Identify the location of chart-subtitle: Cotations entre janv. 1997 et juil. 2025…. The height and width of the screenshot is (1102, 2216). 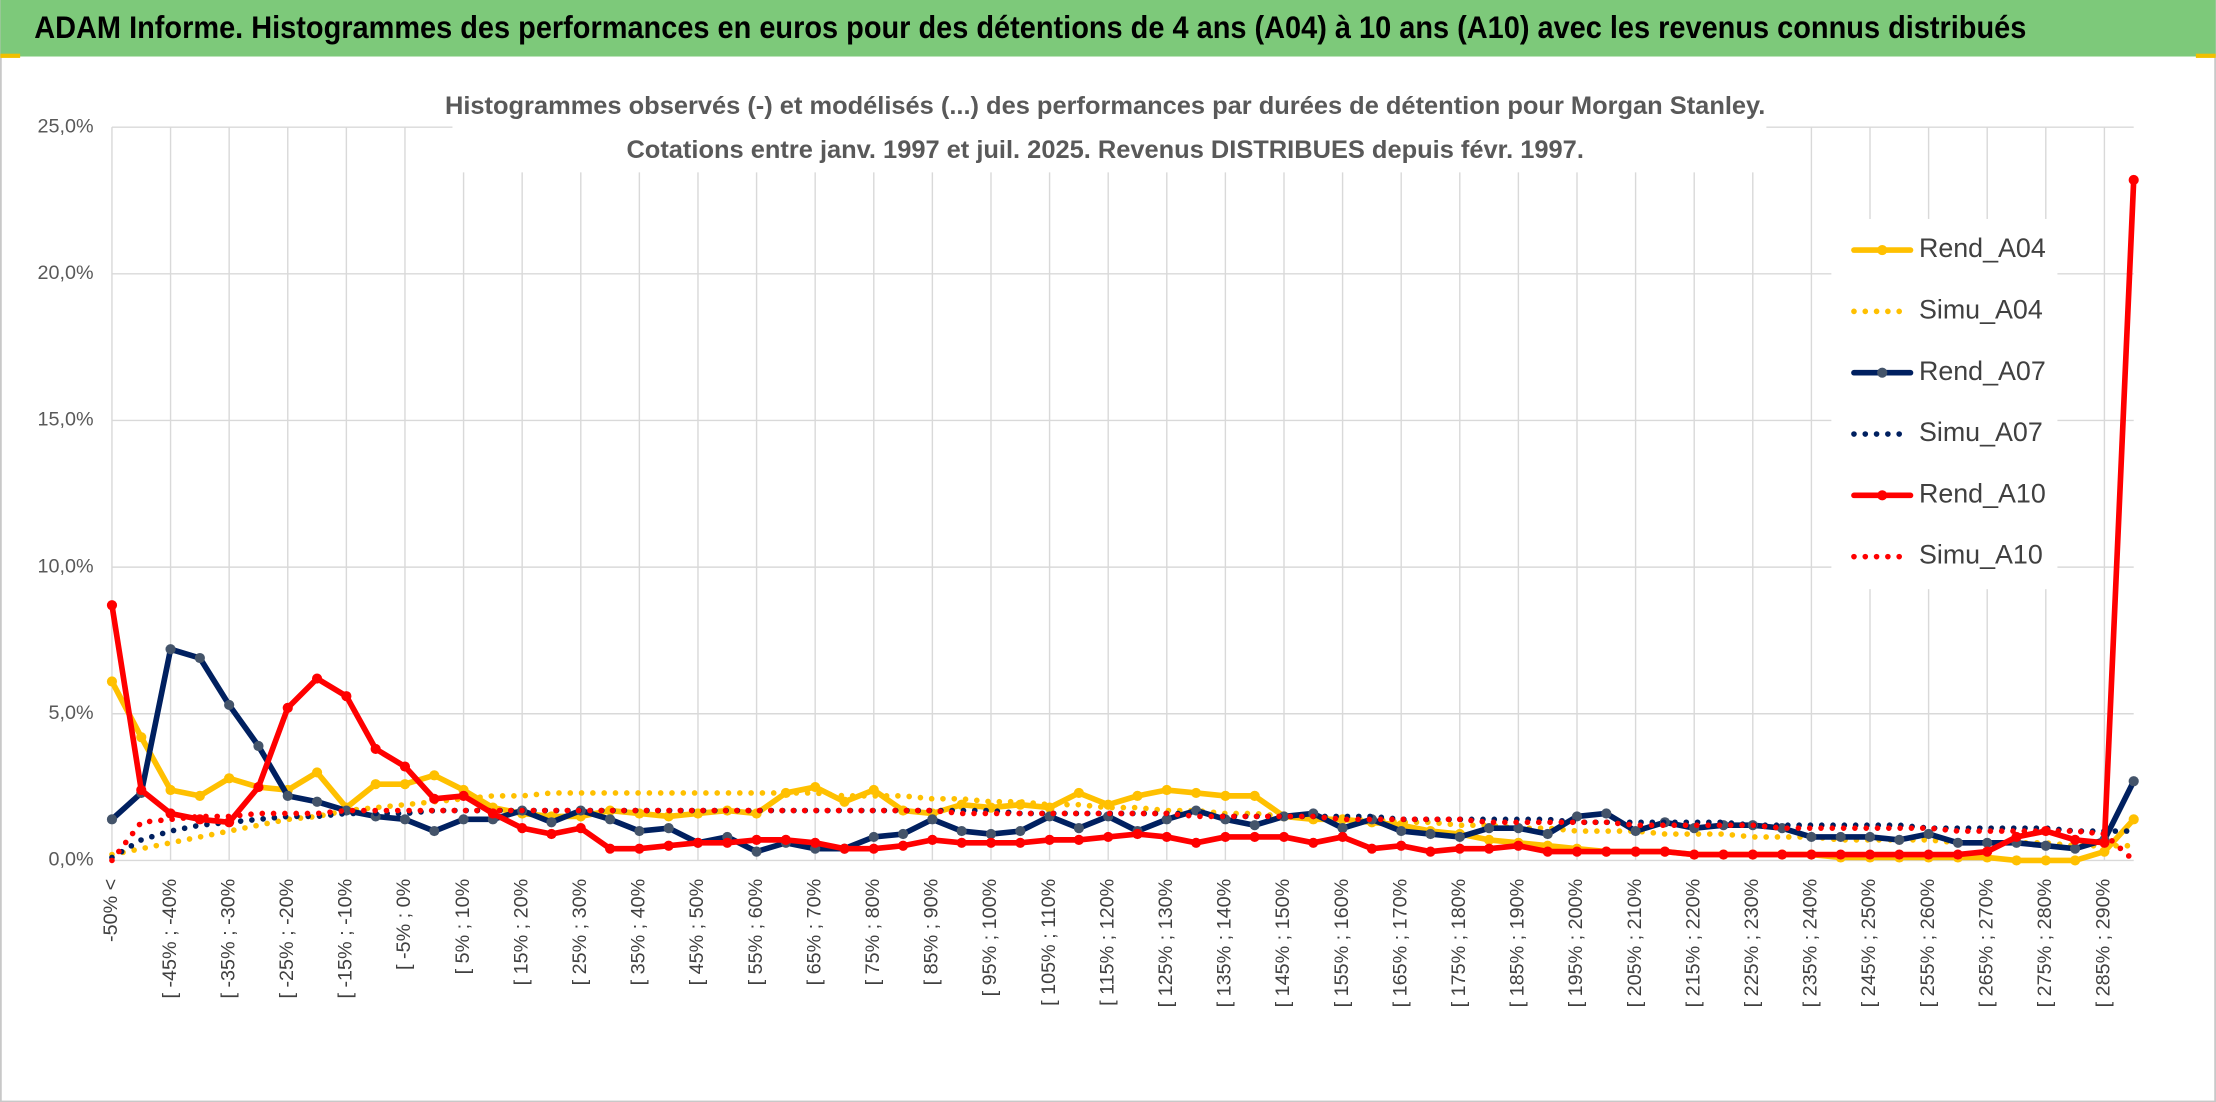
(1104, 150).